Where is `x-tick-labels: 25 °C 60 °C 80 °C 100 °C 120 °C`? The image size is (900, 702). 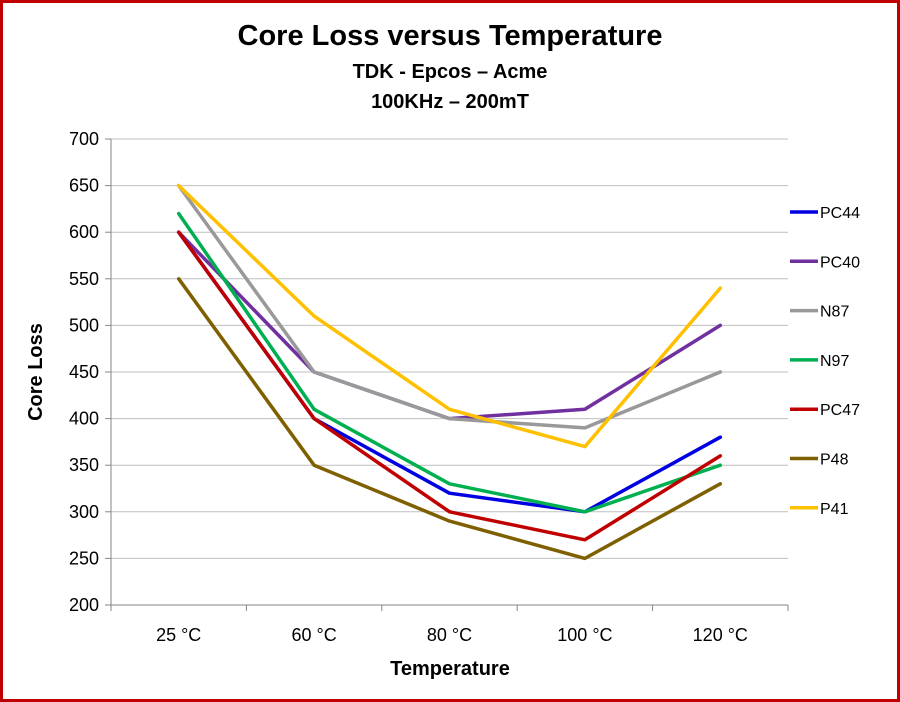
x-tick-labels: 25 °C 60 °C 80 °C 100 °C 120 °C is located at coordinates (452, 635).